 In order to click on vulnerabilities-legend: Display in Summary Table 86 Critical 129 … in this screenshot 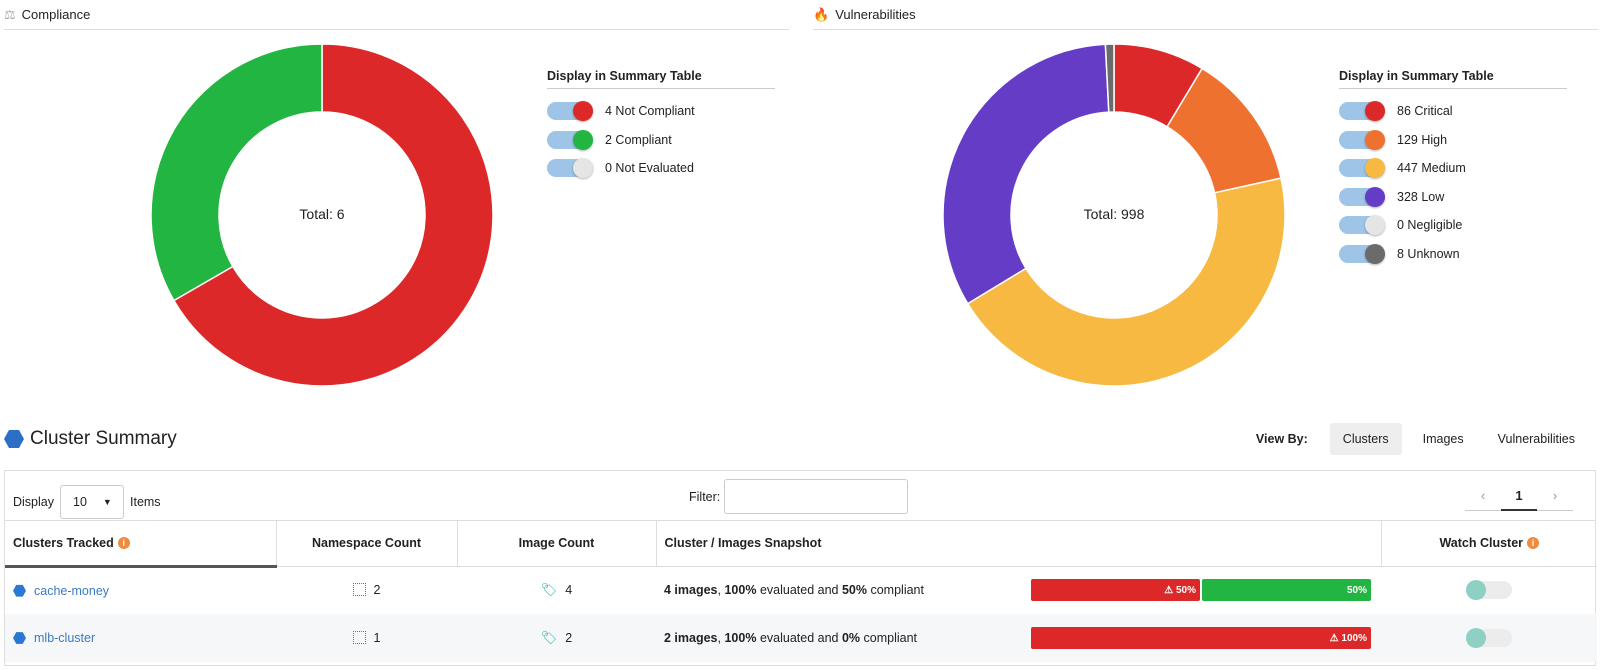, I will do `click(1453, 168)`.